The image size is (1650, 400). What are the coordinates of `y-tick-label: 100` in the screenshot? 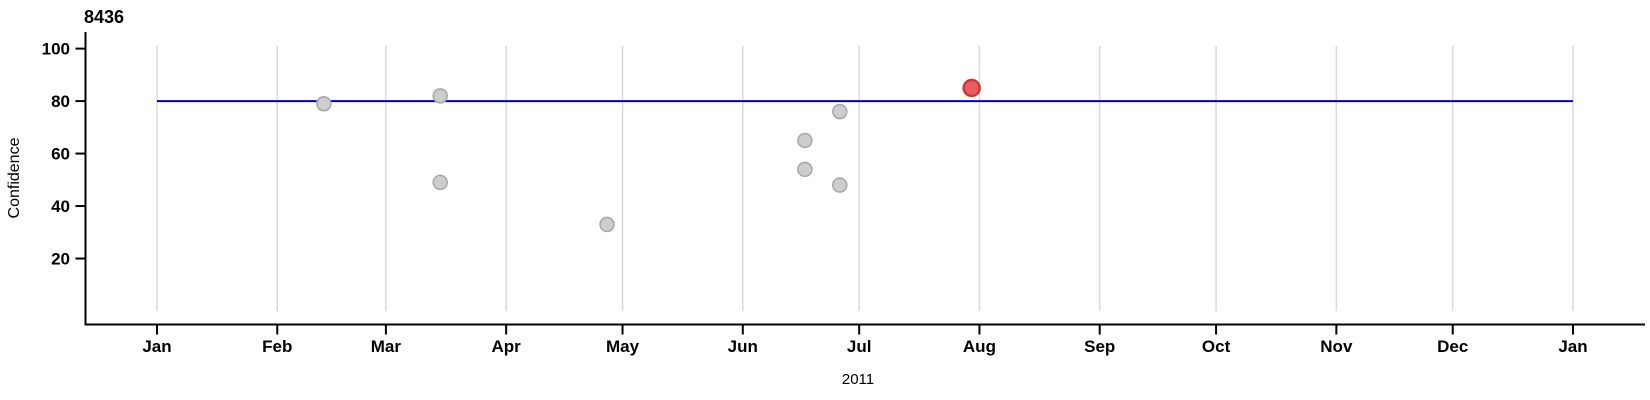 It's located at (56, 49).